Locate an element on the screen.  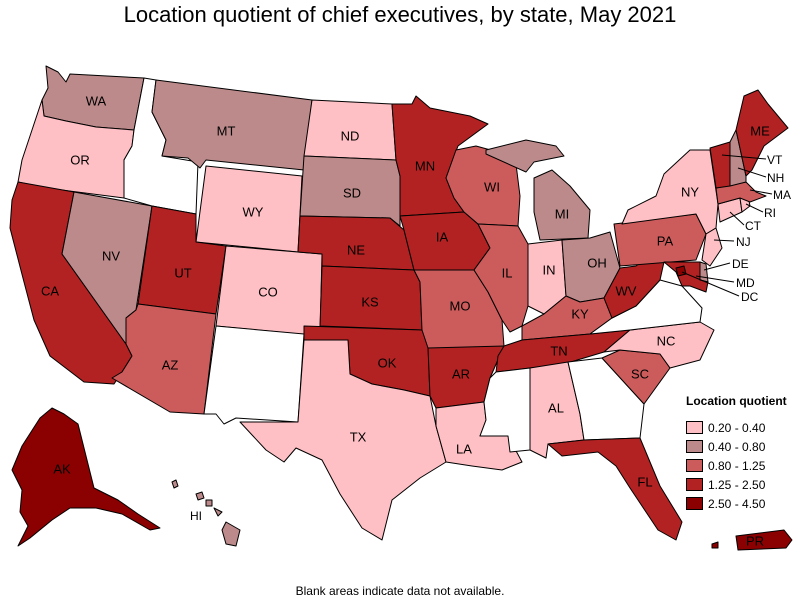
state-label-co: CO is located at coordinates (268, 292).